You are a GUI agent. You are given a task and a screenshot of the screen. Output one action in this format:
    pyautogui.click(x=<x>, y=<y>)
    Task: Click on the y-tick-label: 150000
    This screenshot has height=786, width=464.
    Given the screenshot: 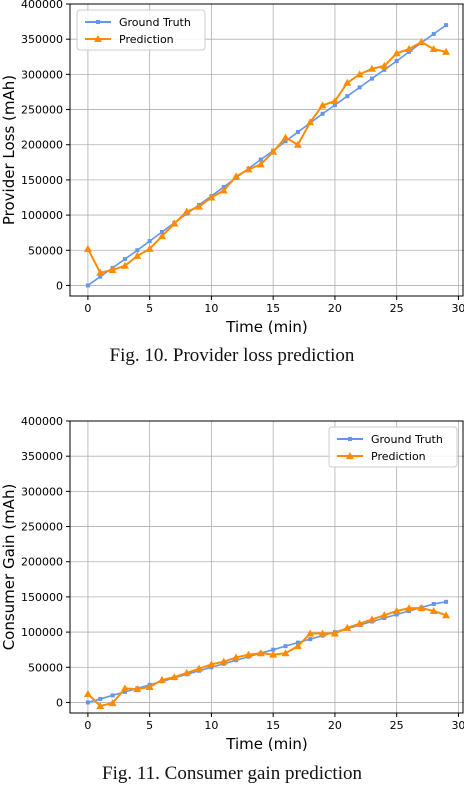 What is the action you would take?
    pyautogui.click(x=42, y=180)
    